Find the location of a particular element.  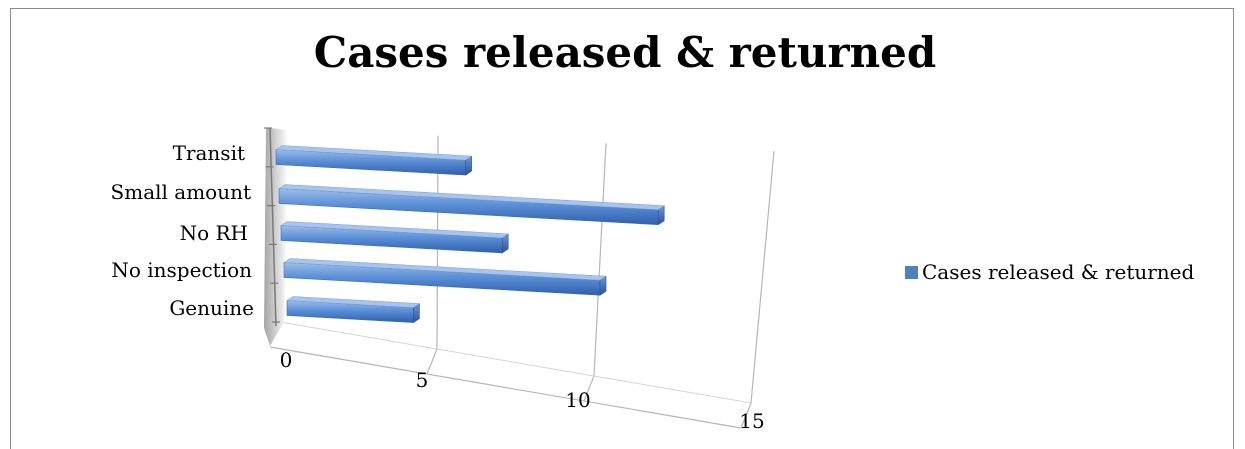

side-wall is located at coordinates (276, 236).